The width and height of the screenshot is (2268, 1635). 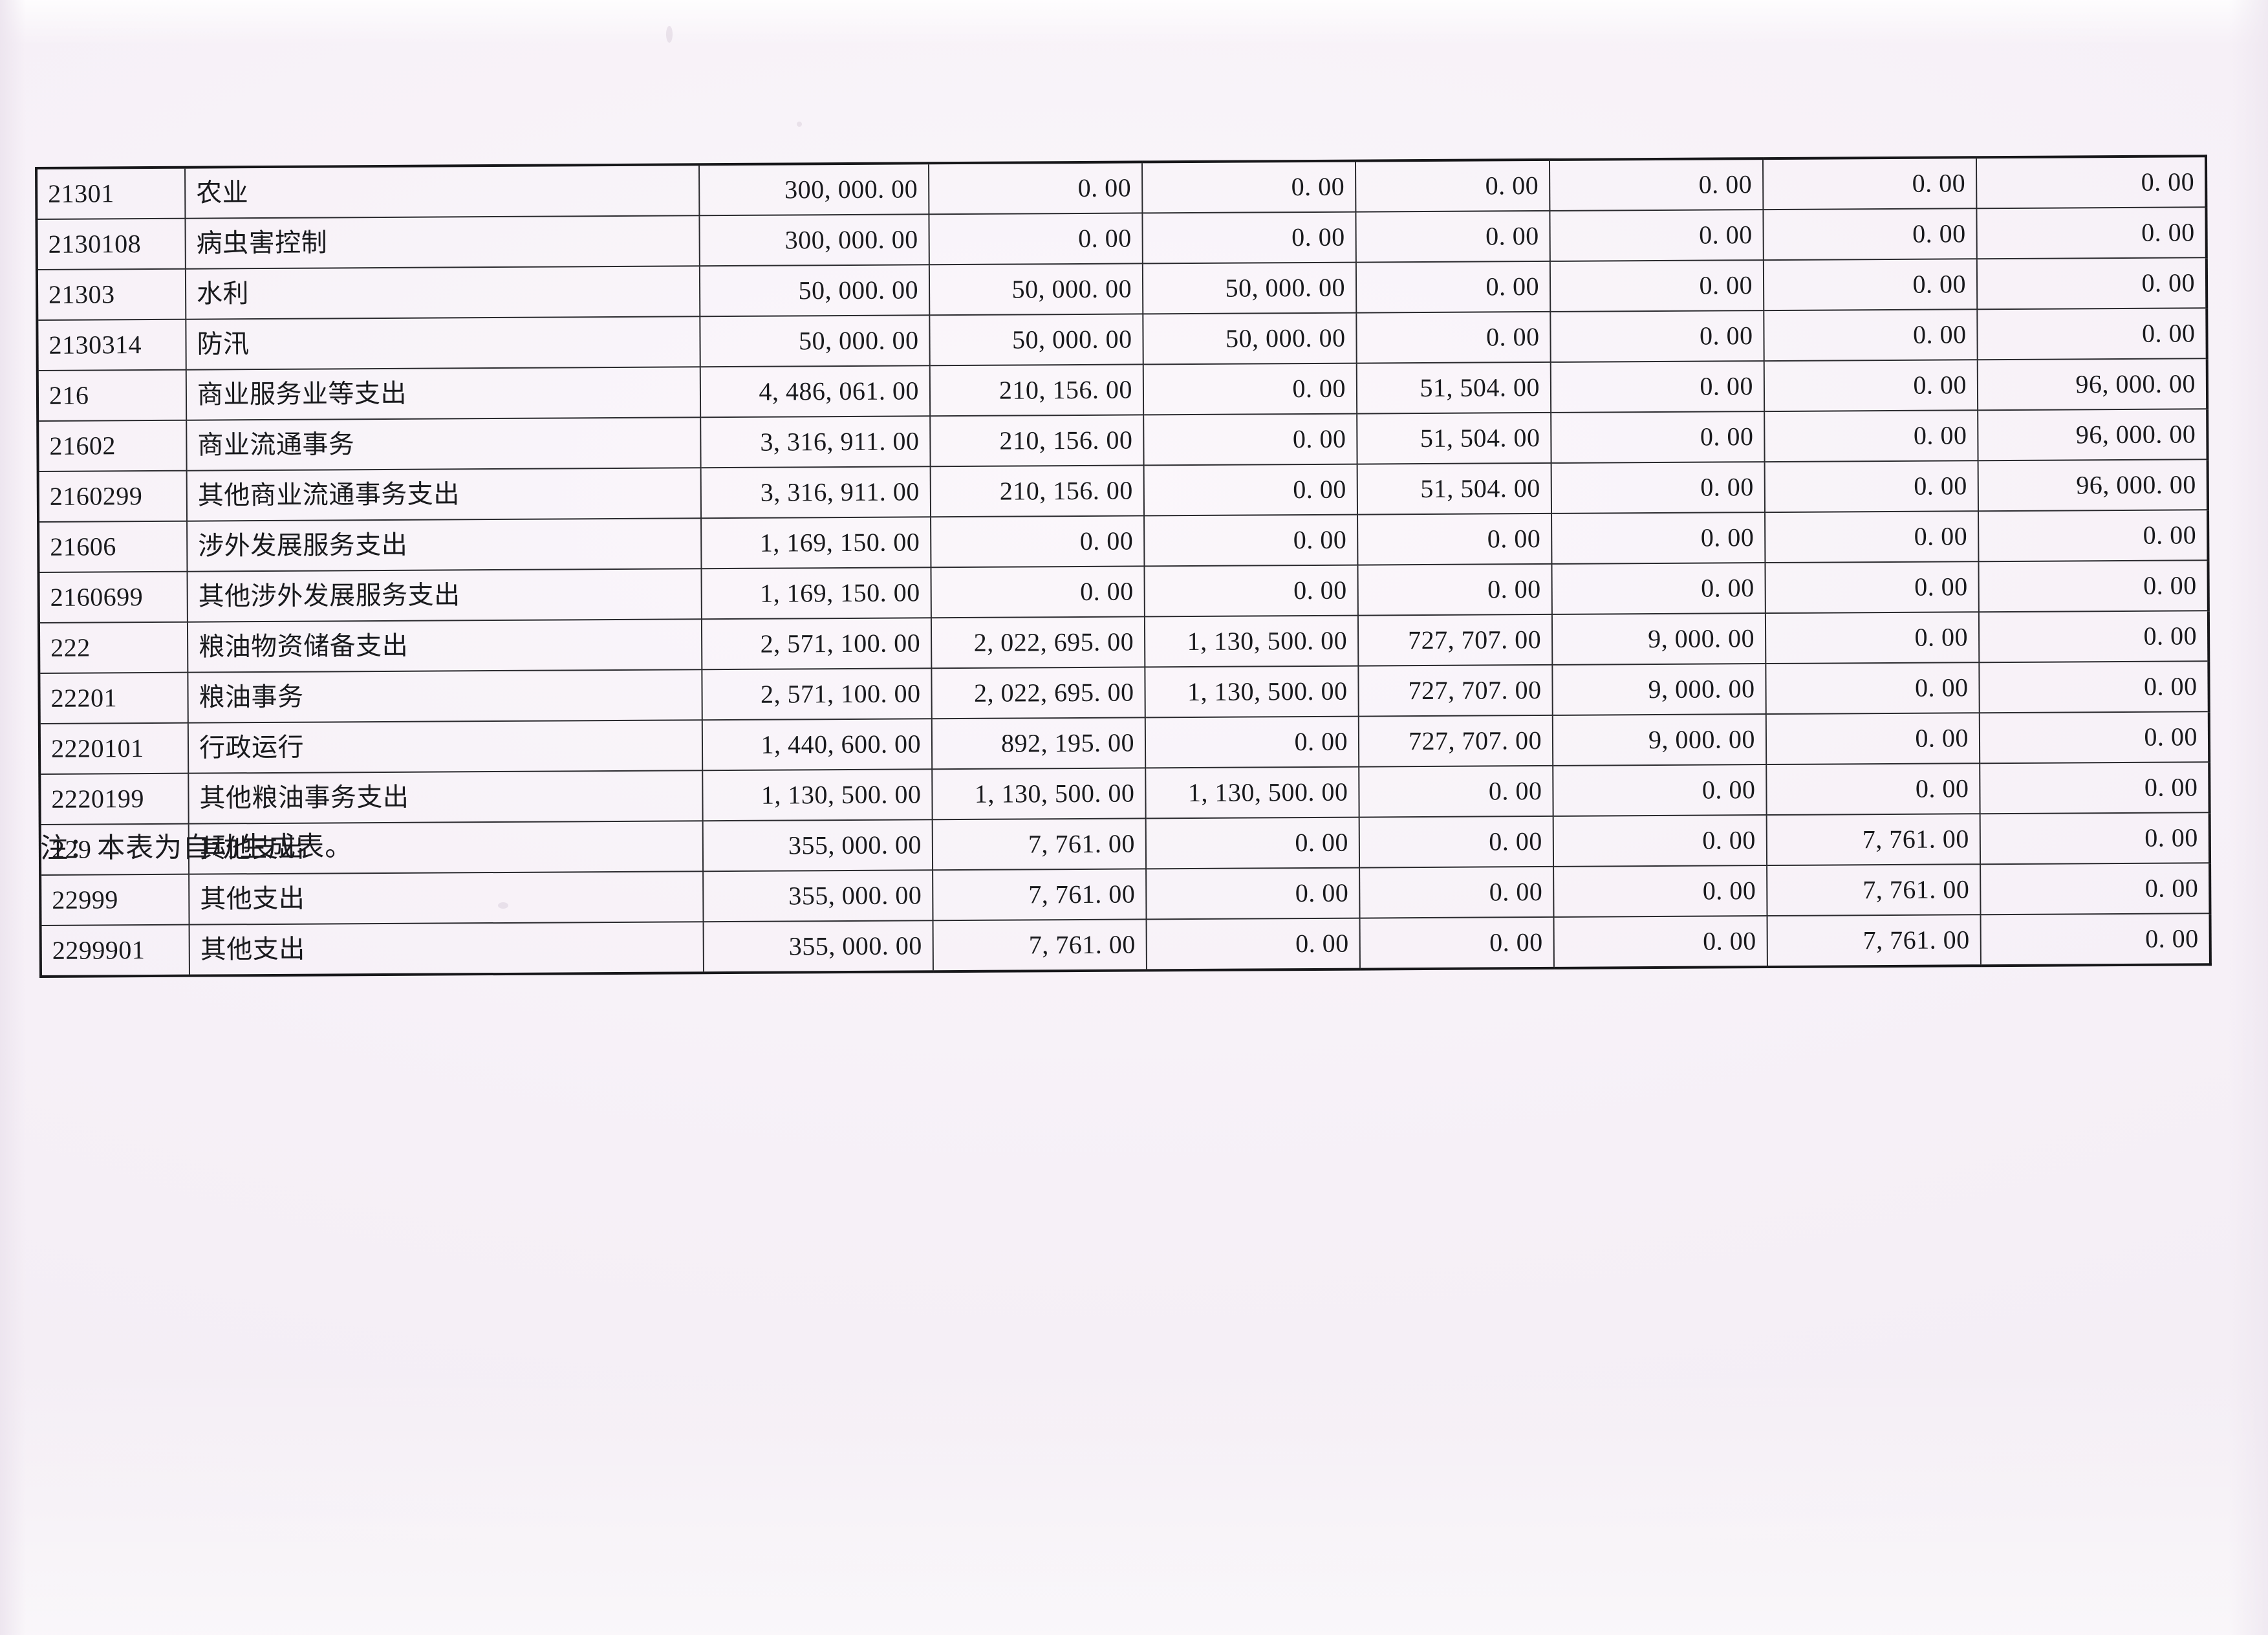 I want to click on cell-item-name: 病虫害控制, so click(x=442, y=242).